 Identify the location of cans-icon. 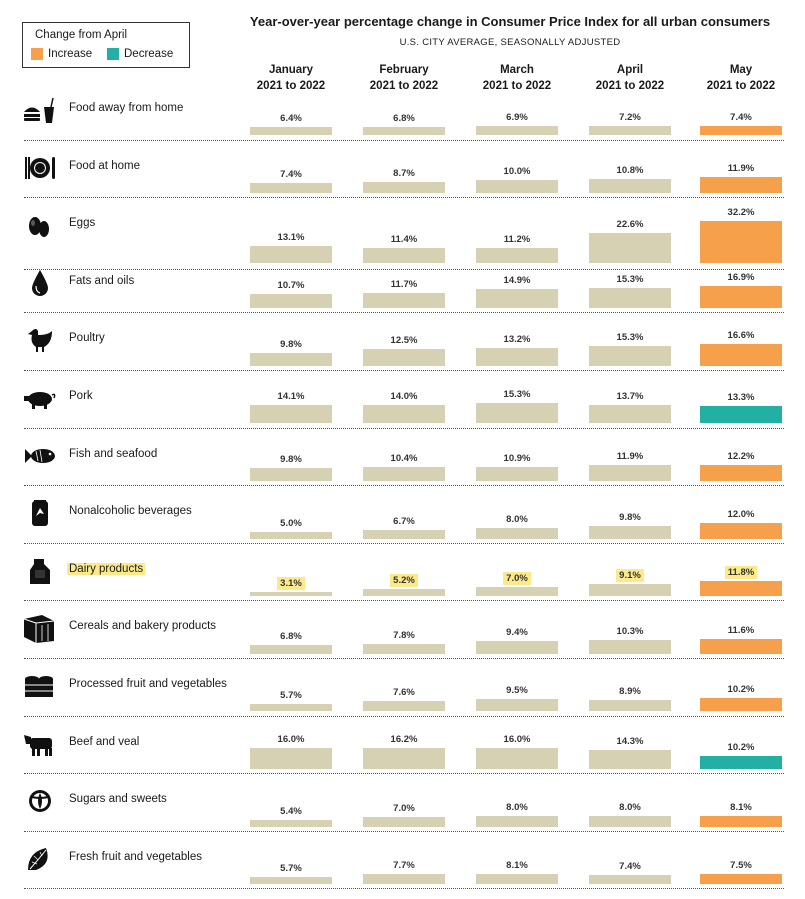
(40, 686).